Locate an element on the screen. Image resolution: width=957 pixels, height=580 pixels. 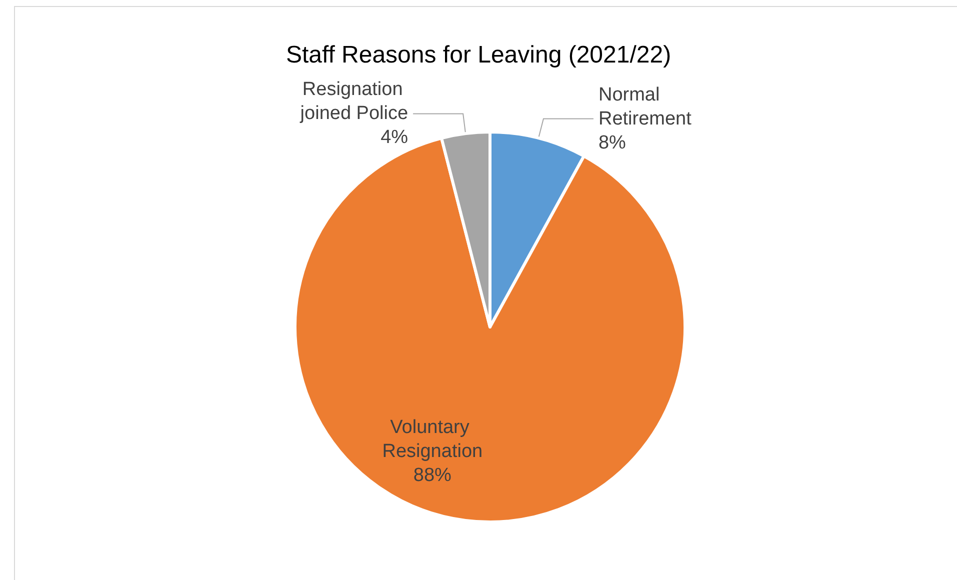
data-label: 4% is located at coordinates (394, 137).